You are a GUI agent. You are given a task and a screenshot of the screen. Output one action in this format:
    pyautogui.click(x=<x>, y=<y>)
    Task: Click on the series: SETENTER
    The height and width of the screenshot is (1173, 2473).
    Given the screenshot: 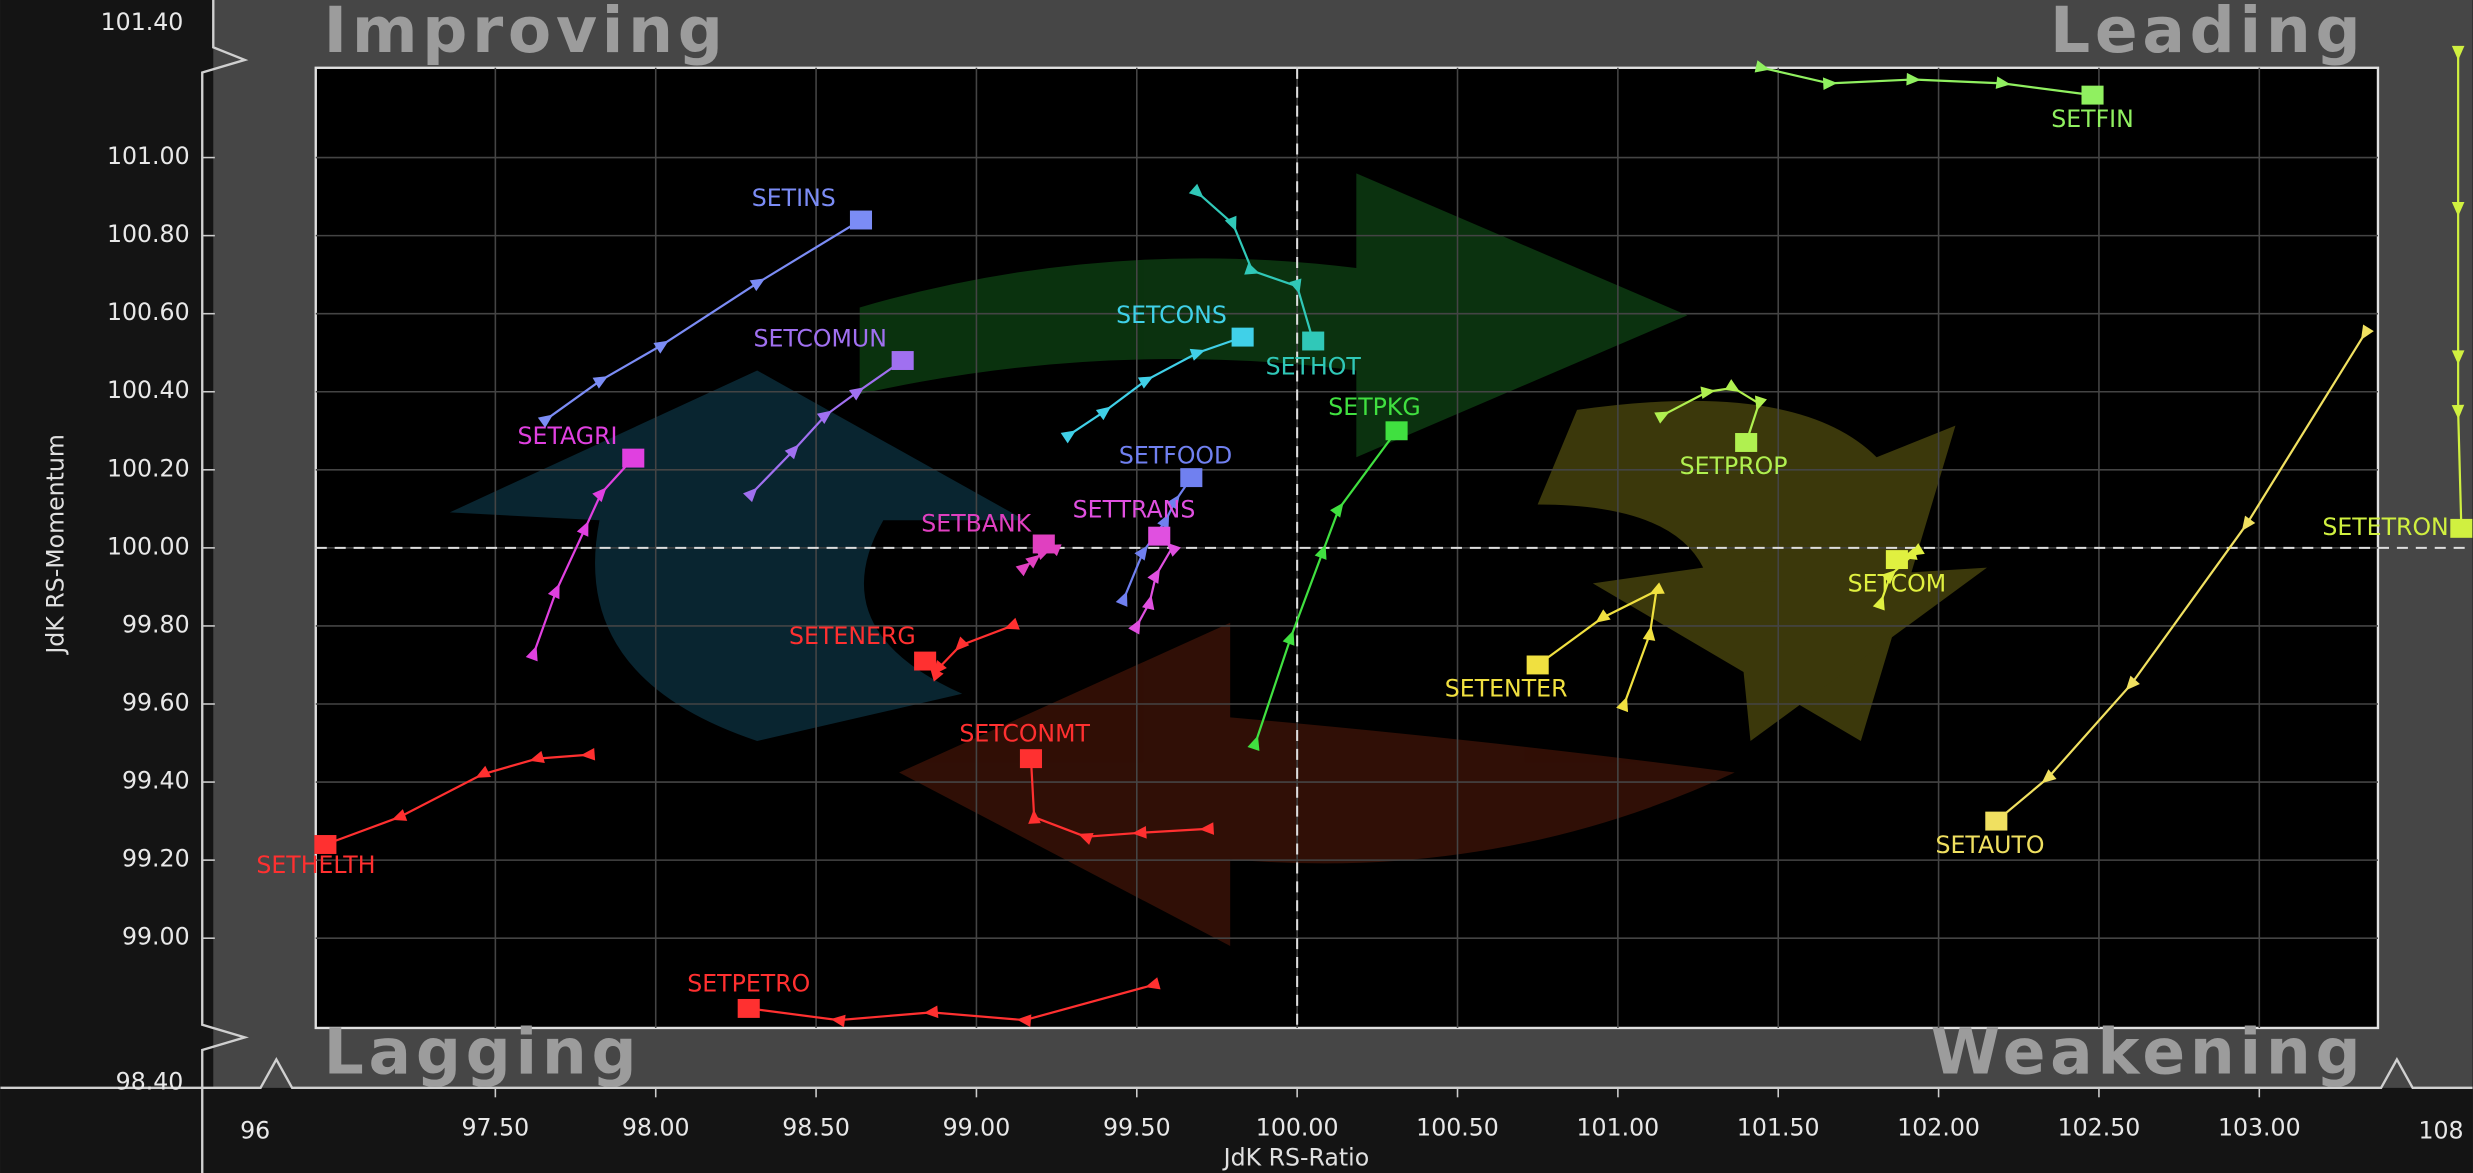 What is the action you would take?
    pyautogui.click(x=1555, y=647)
    